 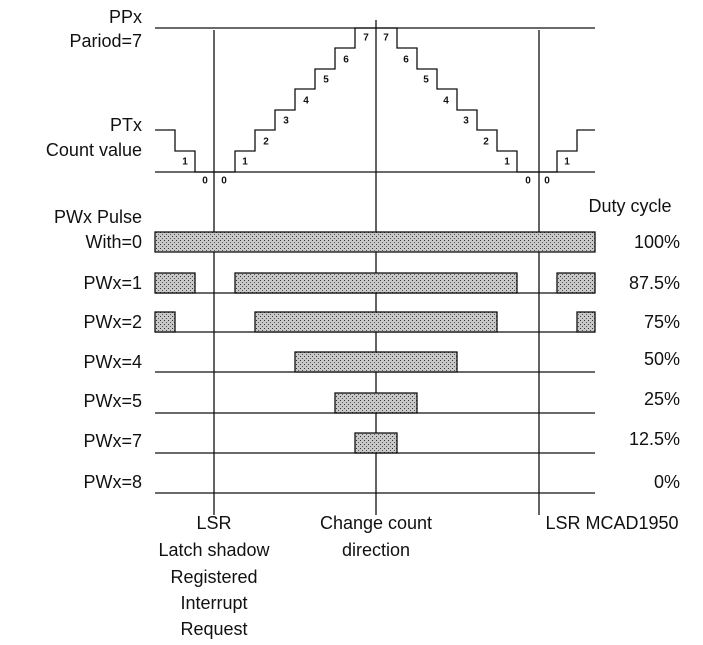 What do you see at coordinates (112, 401) in the screenshot?
I see `label: PWx=5` at bounding box center [112, 401].